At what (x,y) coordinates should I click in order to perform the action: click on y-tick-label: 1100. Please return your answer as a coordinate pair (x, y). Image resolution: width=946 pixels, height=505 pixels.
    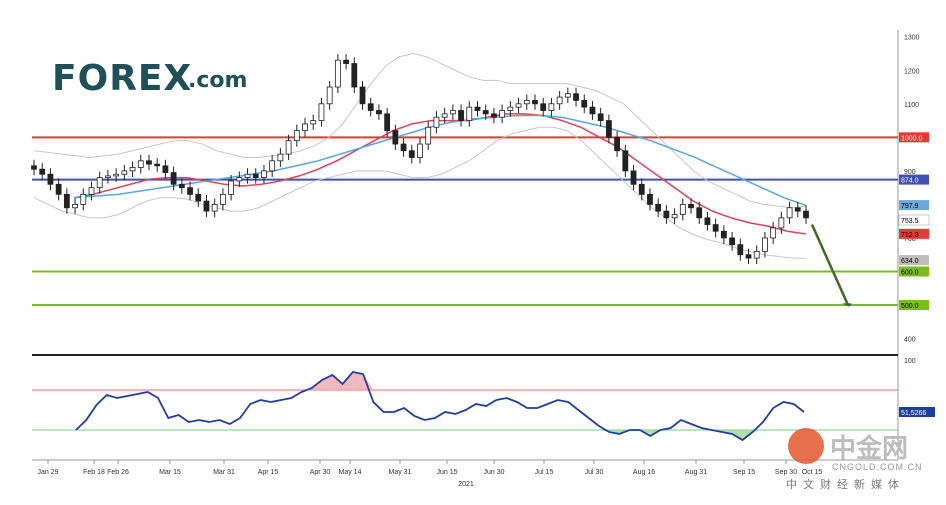
    Looking at the image, I should click on (911, 105).